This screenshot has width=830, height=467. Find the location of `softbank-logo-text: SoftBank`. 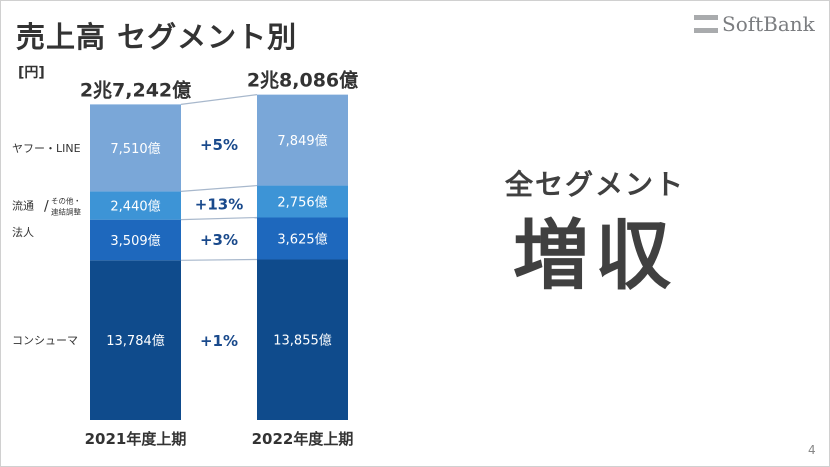

softbank-logo-text: SoftBank is located at coordinates (768, 24).